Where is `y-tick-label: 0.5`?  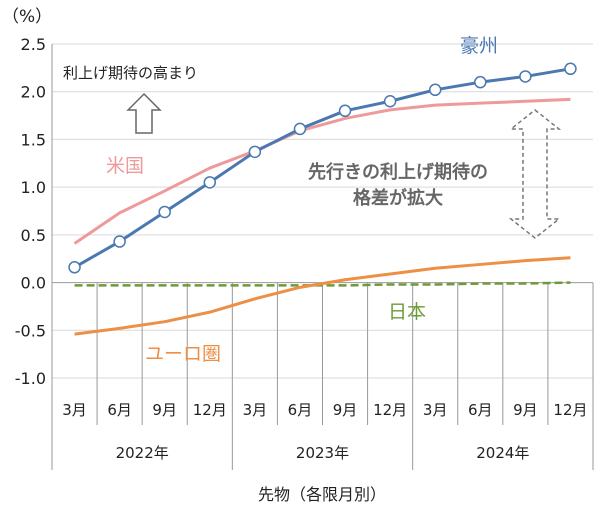 y-tick-label: 0.5 is located at coordinates (33, 235).